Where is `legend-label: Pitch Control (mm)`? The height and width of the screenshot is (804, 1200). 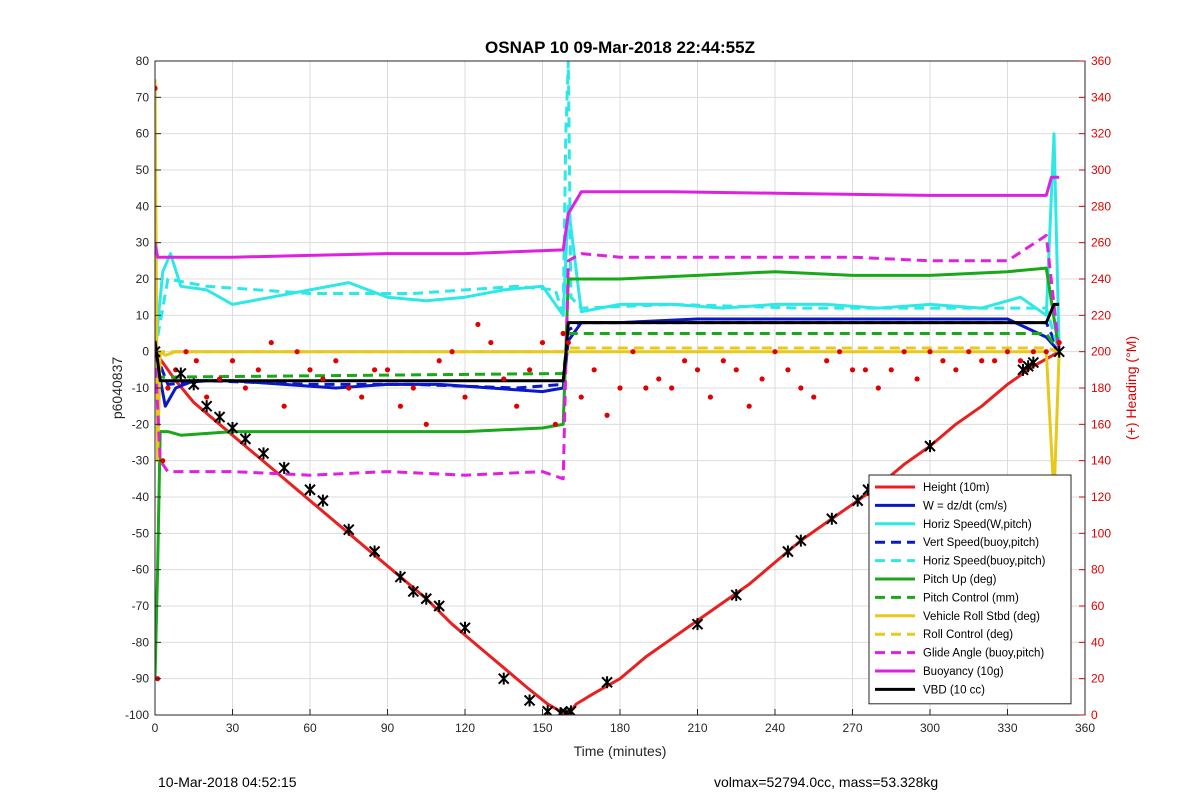 legend-label: Pitch Control (mm) is located at coordinates (971, 598).